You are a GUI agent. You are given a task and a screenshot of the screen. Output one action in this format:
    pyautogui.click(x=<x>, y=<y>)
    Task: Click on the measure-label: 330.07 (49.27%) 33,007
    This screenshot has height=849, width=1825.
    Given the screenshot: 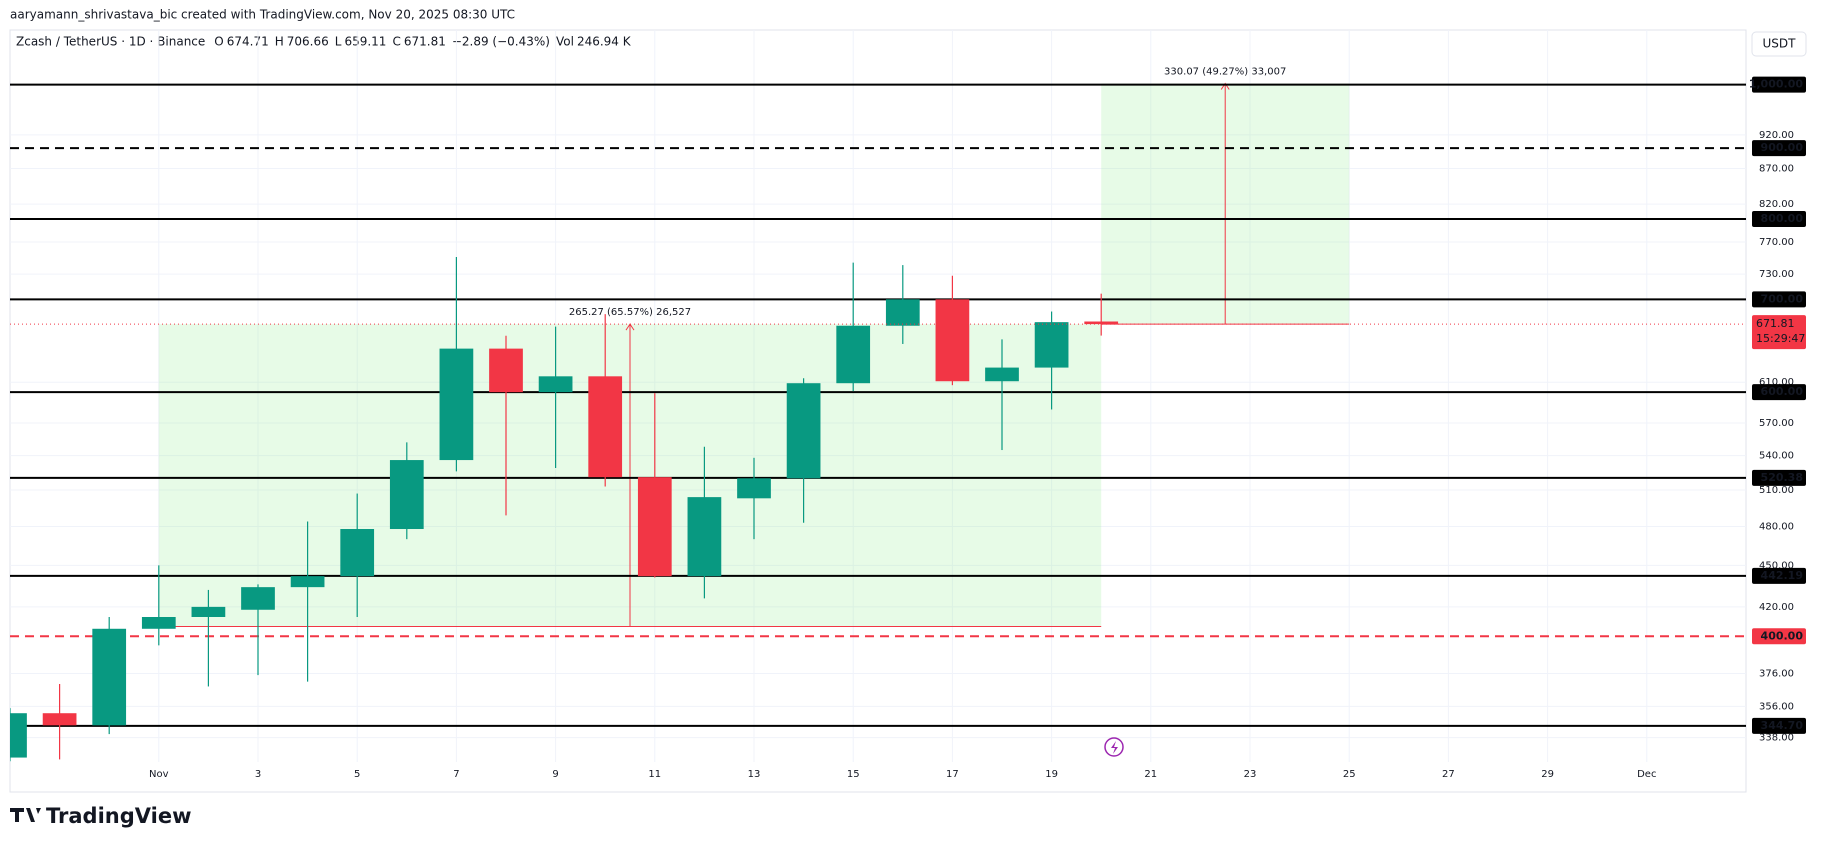 What is the action you would take?
    pyautogui.click(x=1225, y=72)
    